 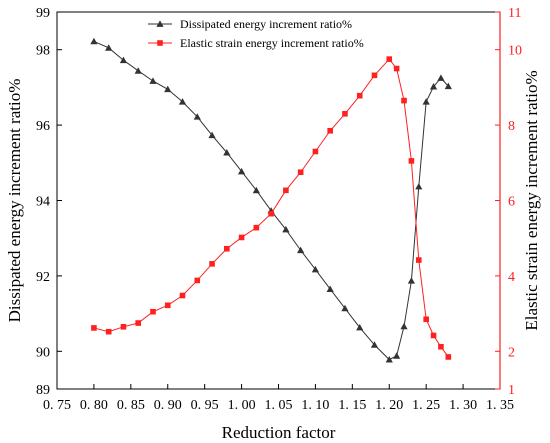 What do you see at coordinates (43, 51) in the screenshot?
I see `y-left-tick-label: 98` at bounding box center [43, 51].